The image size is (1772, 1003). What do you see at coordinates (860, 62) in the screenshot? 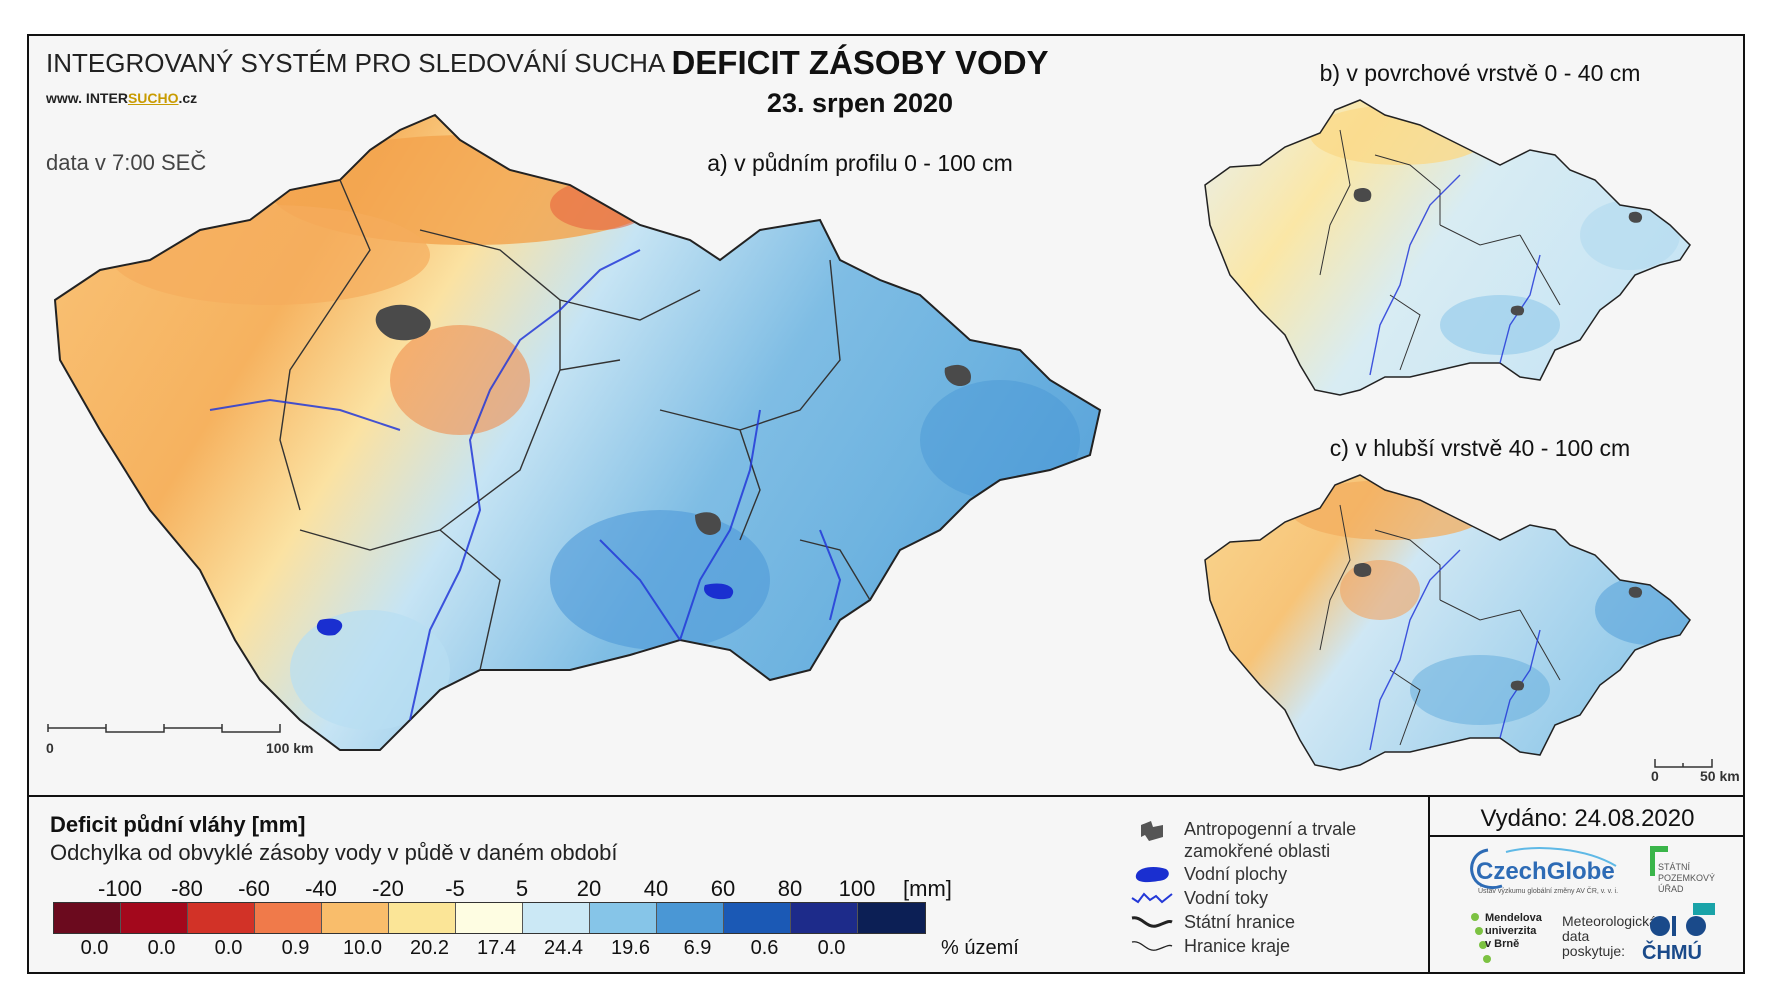
I see `main-title: DEFICIT ZÁSOBY VODY` at bounding box center [860, 62].